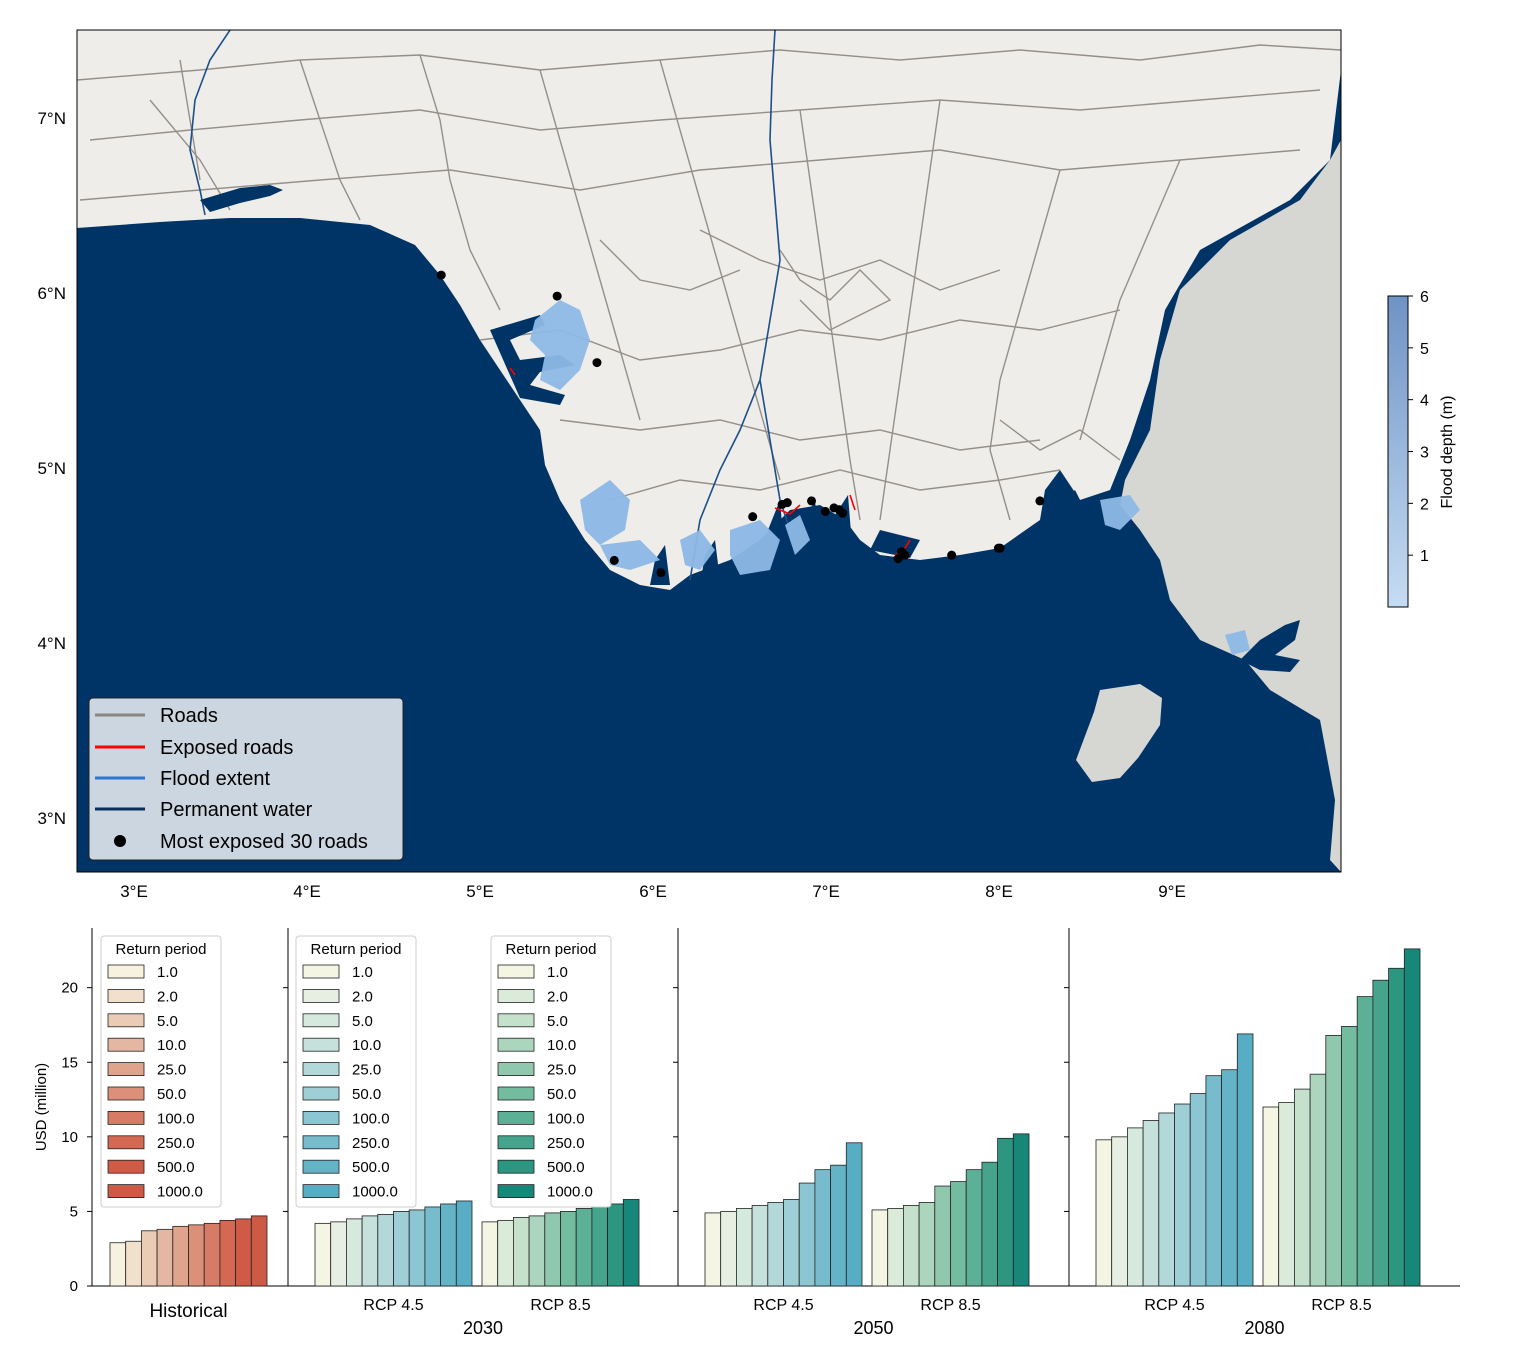  I want to click on lagoon, so click(241, 198).